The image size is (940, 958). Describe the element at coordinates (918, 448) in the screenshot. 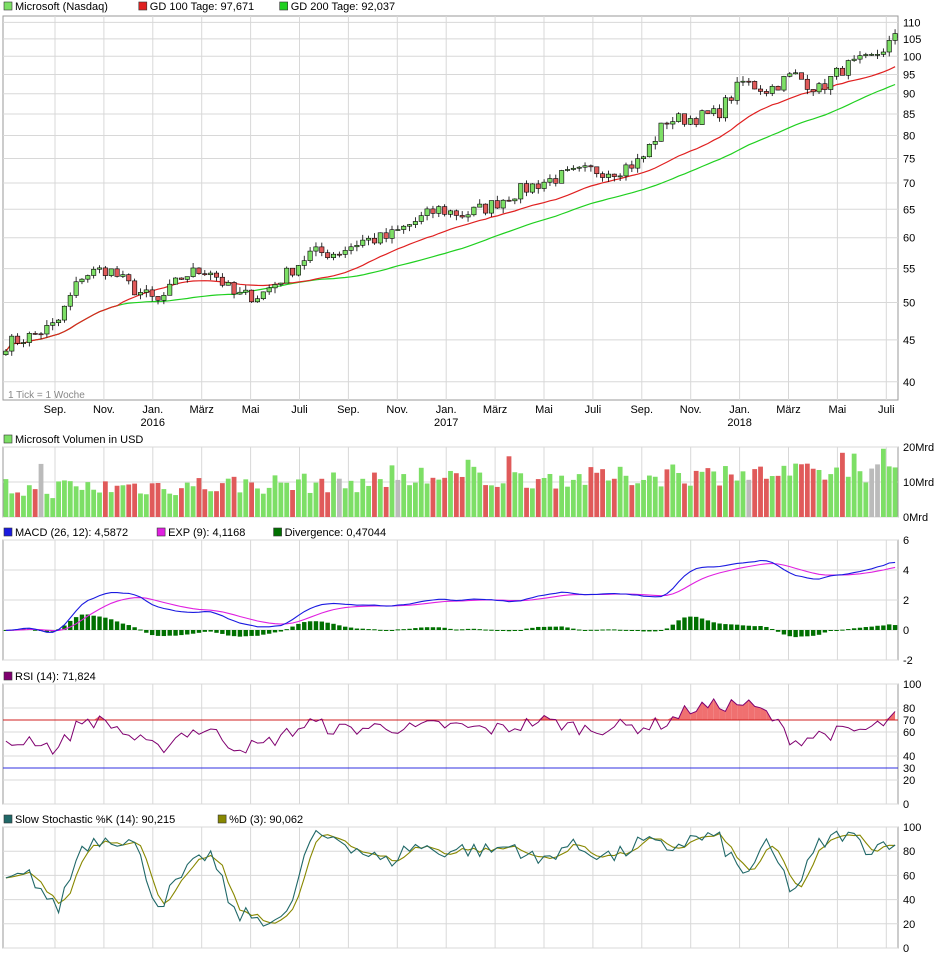

I see `volume-y-tick: 20Mrd` at that location.